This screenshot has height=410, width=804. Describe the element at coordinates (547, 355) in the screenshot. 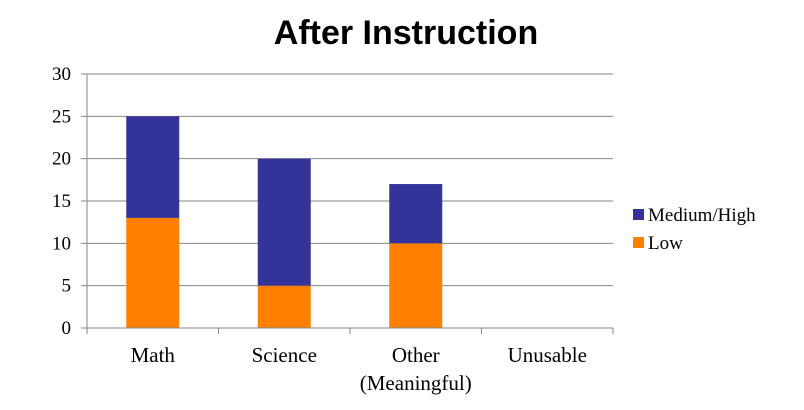

I see `x-tick-label-3-0: Unusable` at that location.